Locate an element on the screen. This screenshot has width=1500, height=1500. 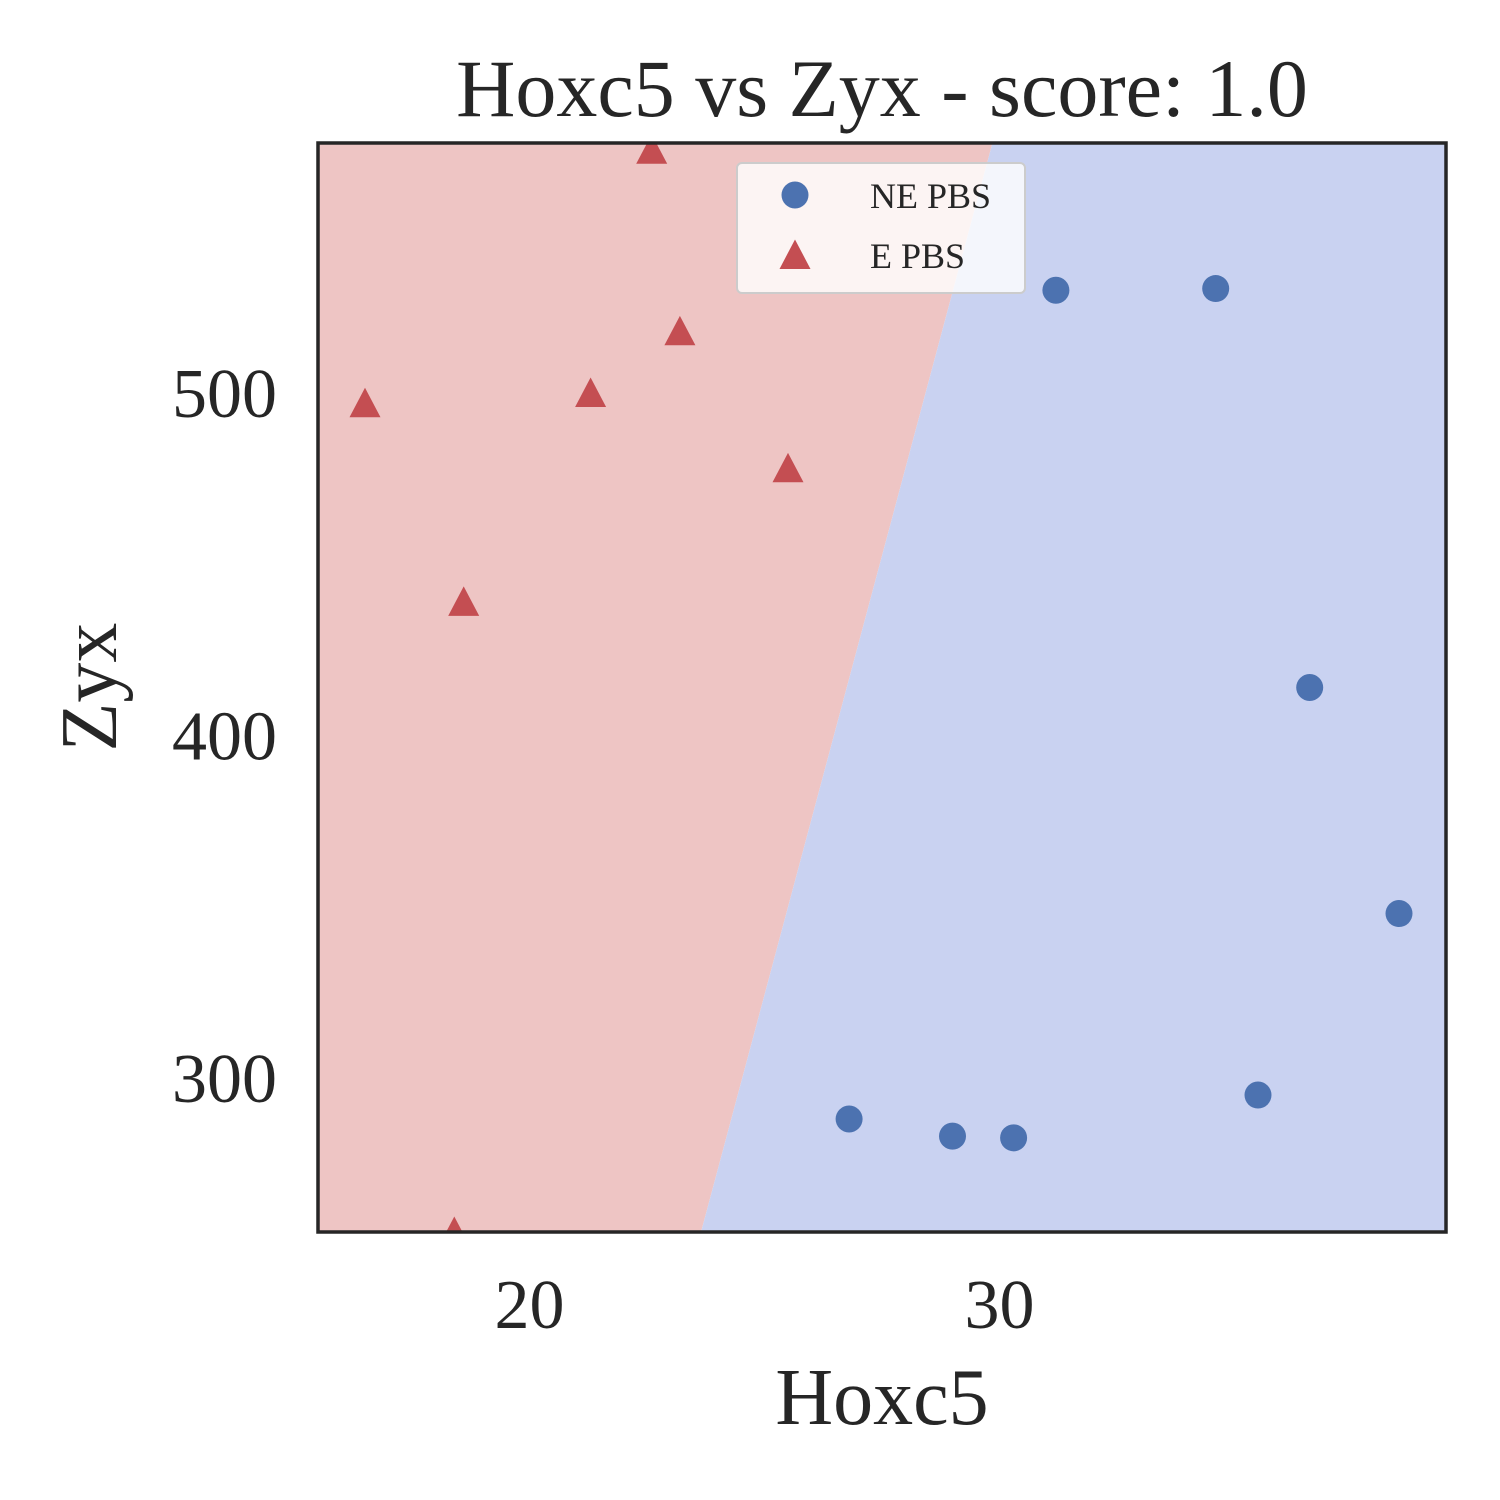
chart-title: Hoxc5 vs Zyx - score: 1.0 is located at coordinates (882, 88).